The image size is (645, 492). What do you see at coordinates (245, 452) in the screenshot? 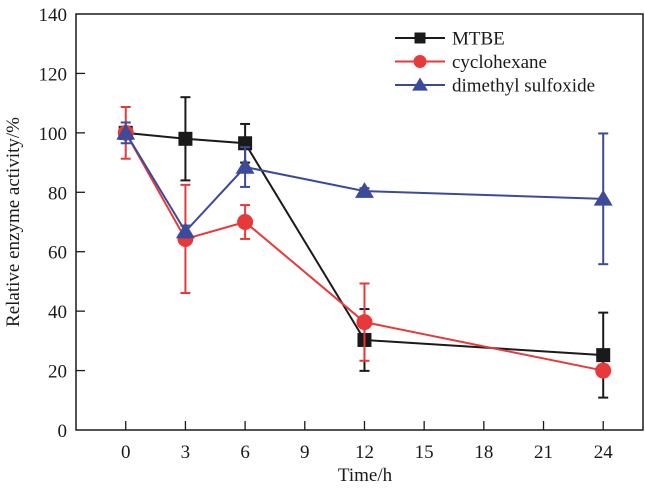
I see `x-tick-label: 6` at bounding box center [245, 452].